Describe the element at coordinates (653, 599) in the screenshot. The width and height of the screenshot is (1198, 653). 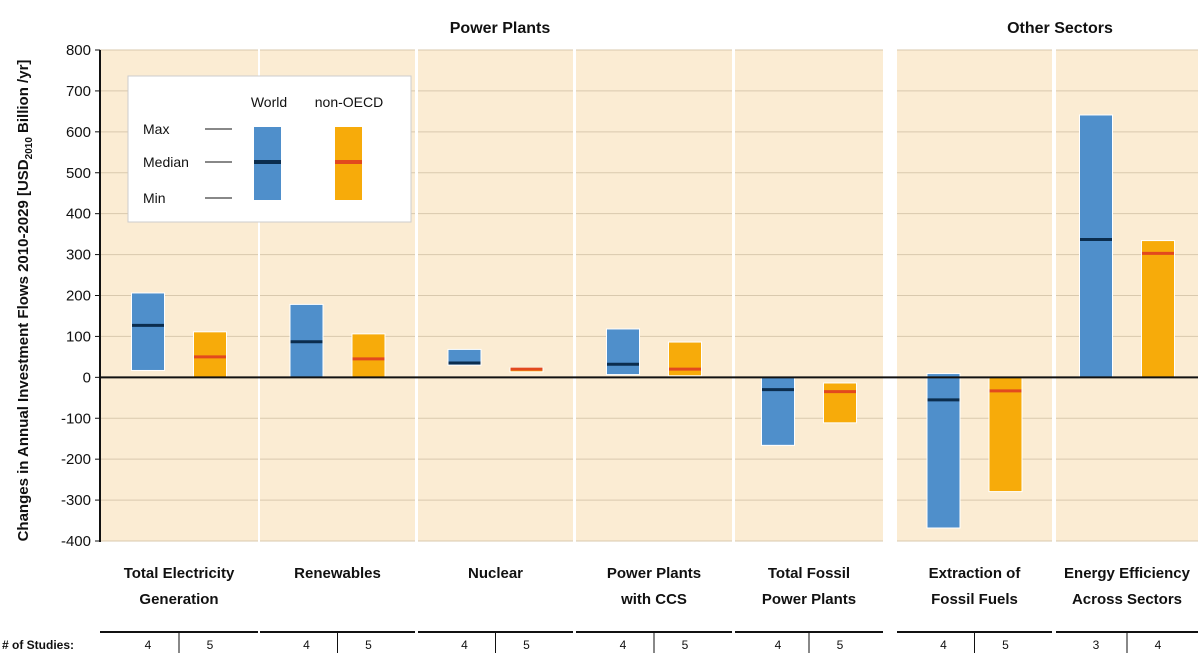
I see `category-label: with CCS` at that location.